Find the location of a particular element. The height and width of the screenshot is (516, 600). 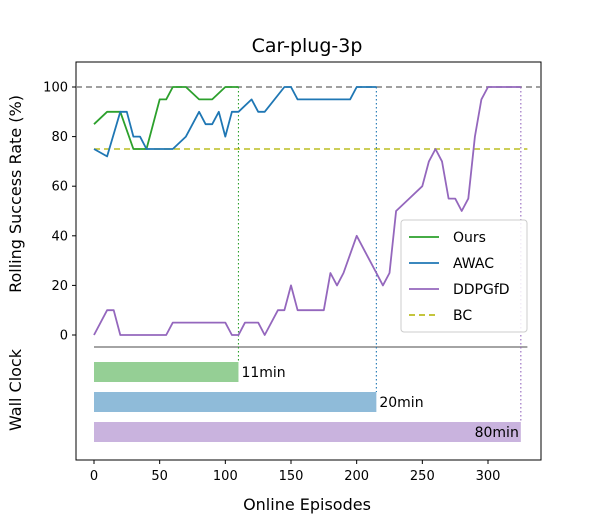

series-line-ours is located at coordinates (166, 118).